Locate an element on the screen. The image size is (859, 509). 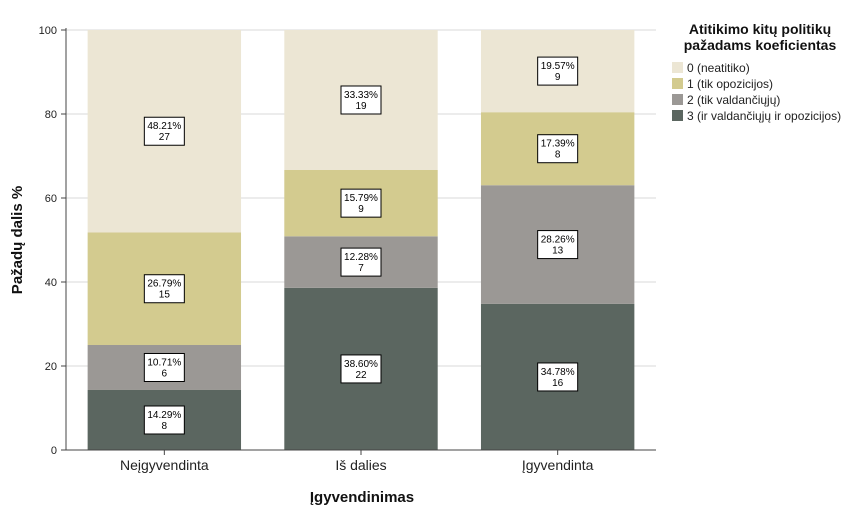
data-label-percent: 48.21% is located at coordinates (164, 126).